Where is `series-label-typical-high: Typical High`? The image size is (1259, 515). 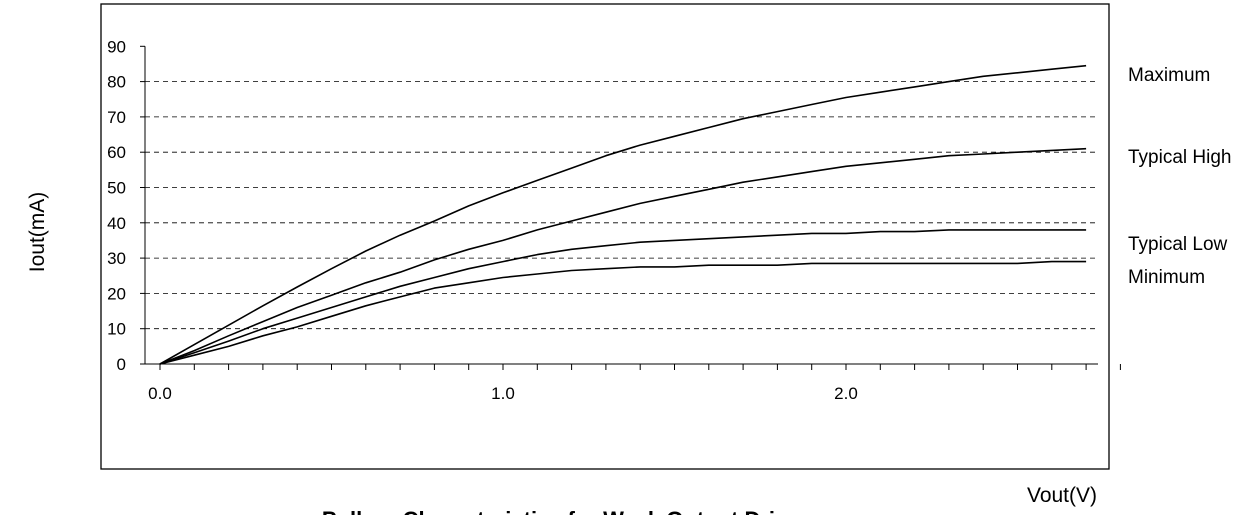 series-label-typical-high: Typical High is located at coordinates (1180, 157).